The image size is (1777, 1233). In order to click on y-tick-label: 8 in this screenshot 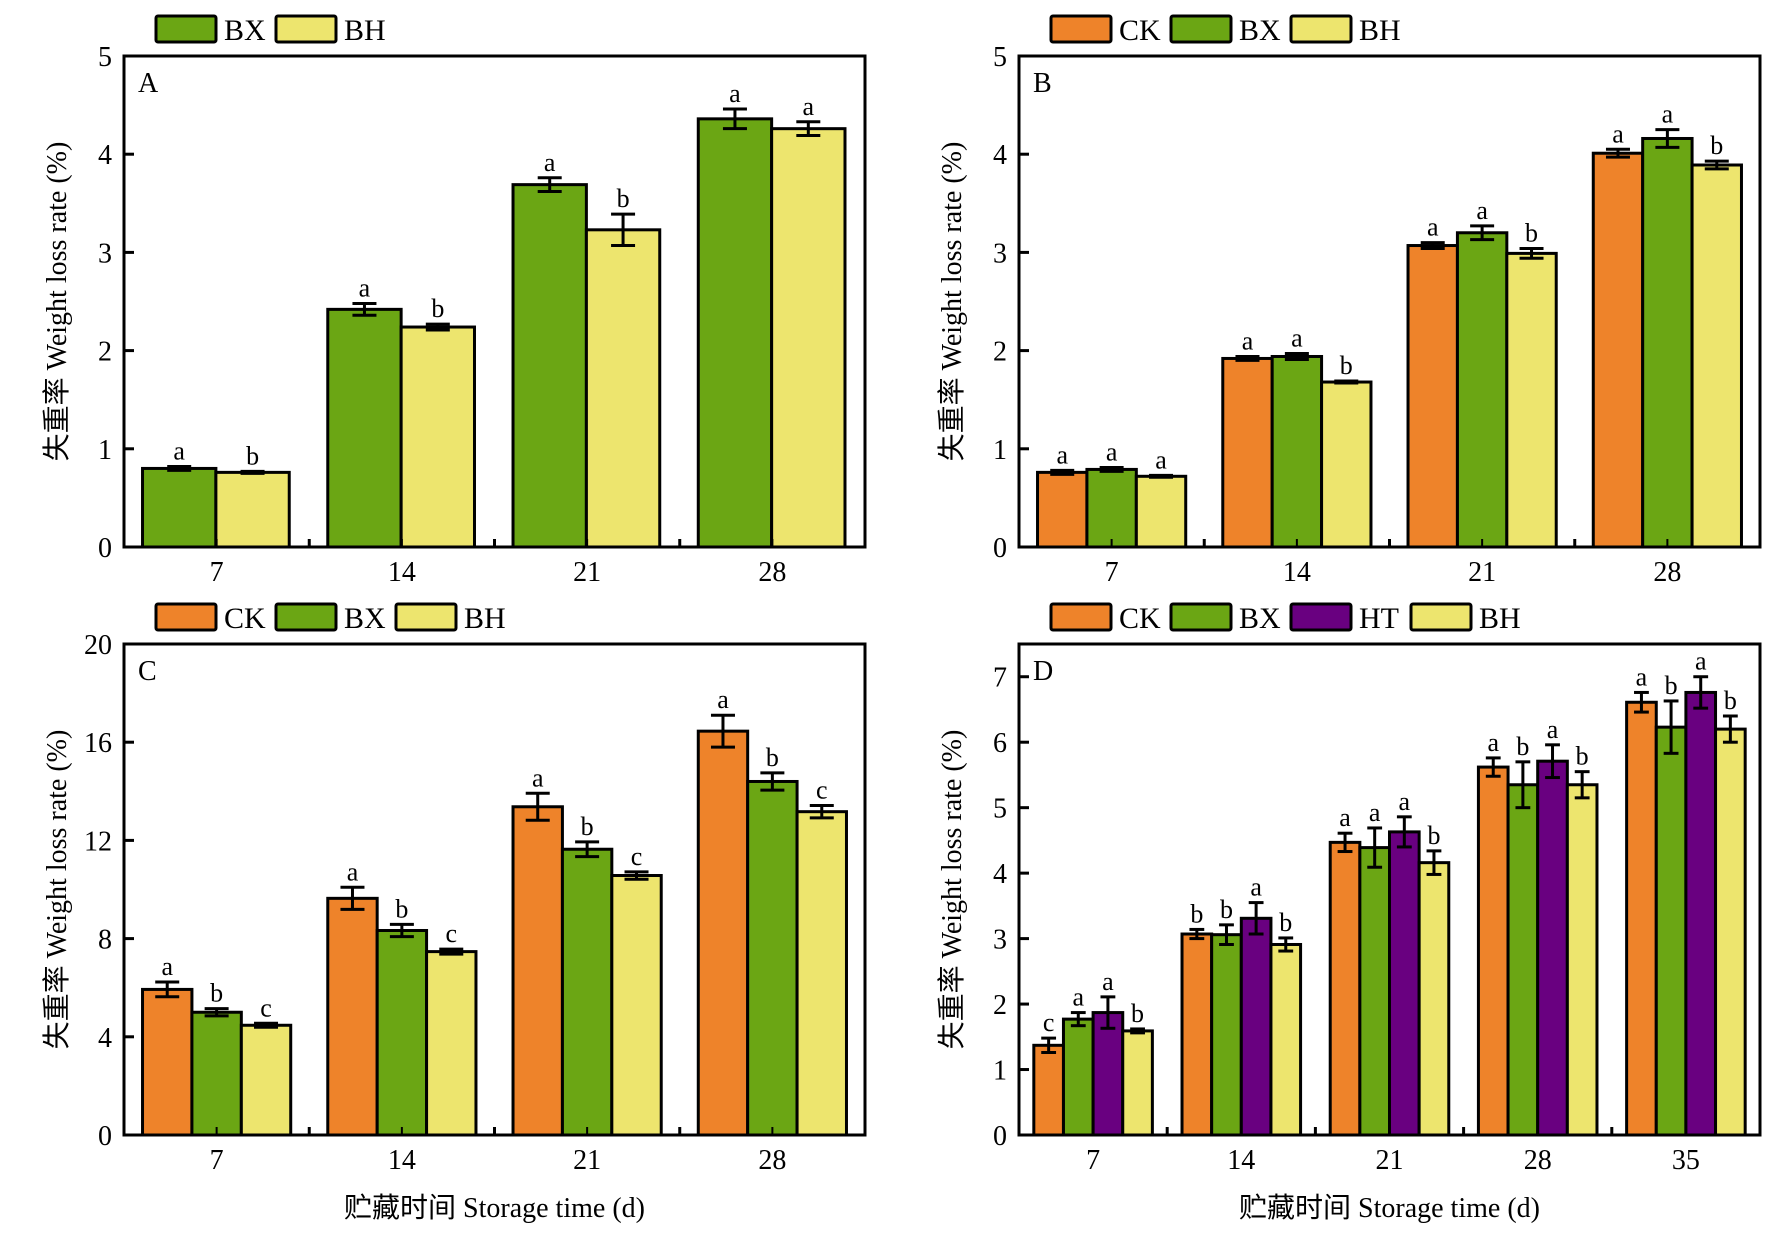, I will do `click(105, 940)`.